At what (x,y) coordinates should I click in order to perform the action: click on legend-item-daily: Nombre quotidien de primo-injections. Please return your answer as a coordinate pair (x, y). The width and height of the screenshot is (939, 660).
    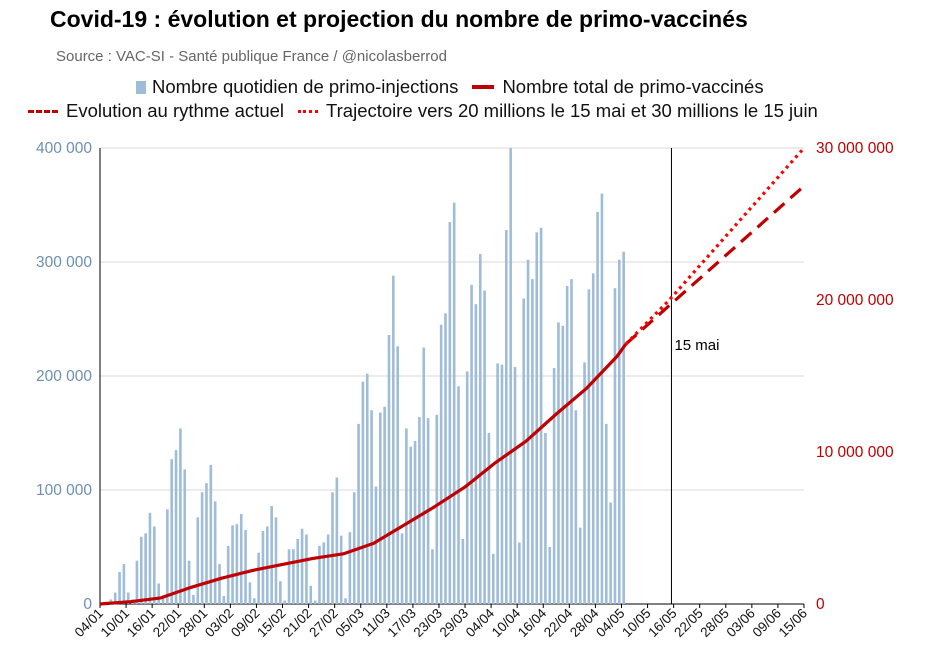
    Looking at the image, I should click on (297, 87).